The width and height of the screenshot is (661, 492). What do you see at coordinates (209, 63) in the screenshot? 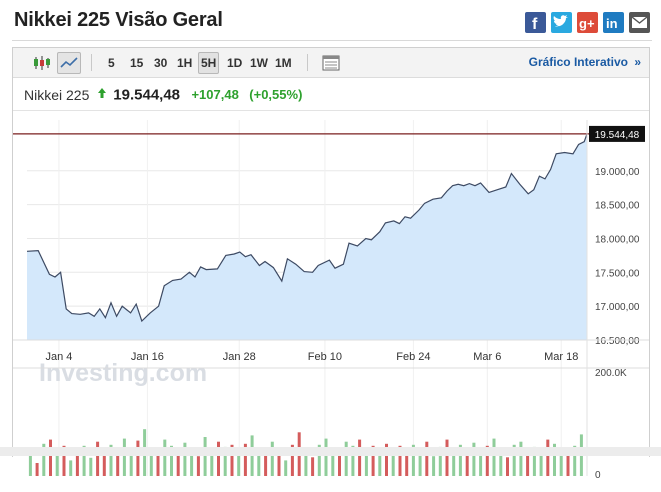
I see `interval-5h: 5H` at bounding box center [209, 63].